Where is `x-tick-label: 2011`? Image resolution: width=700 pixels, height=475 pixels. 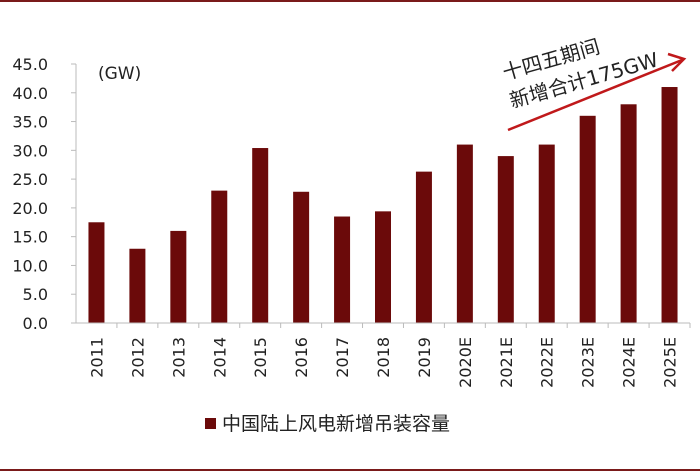
x-tick-label: 2011 is located at coordinates (96, 357).